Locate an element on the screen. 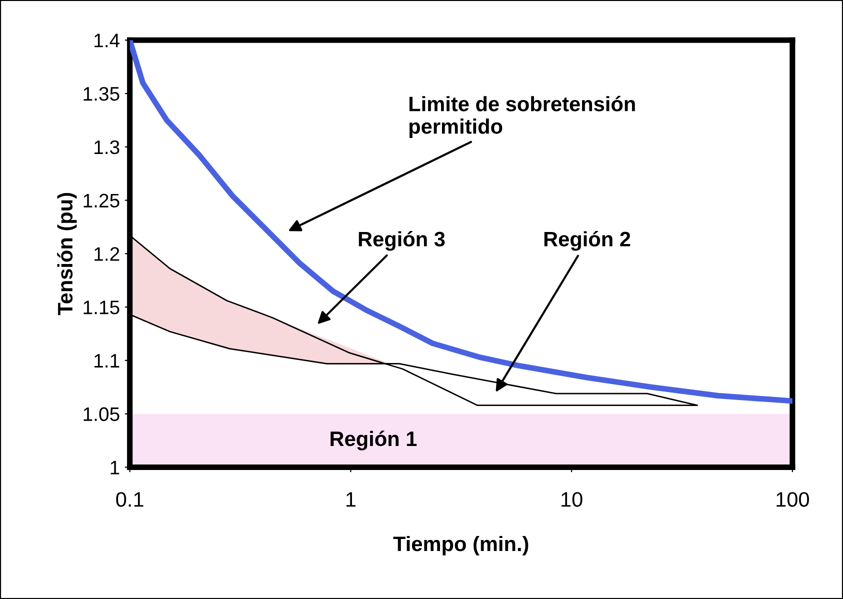 The height and width of the screenshot is (599, 843). x-tick-label: 0.1 is located at coordinates (130, 499).